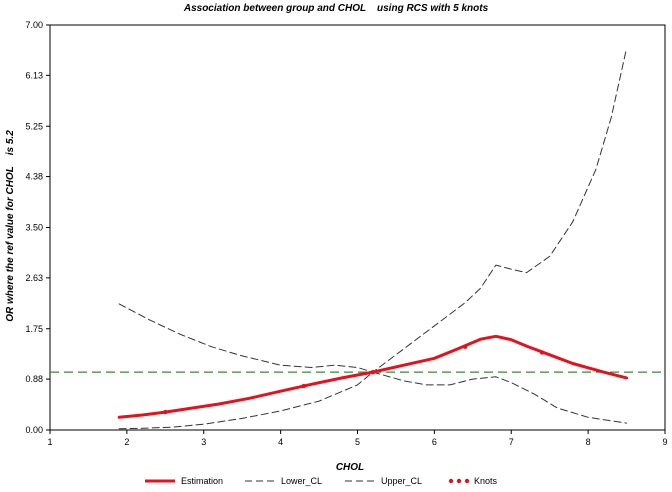 Image resolution: width=672 pixels, height=492 pixels. I want to click on y-tick-label: 5.25, so click(34, 126).